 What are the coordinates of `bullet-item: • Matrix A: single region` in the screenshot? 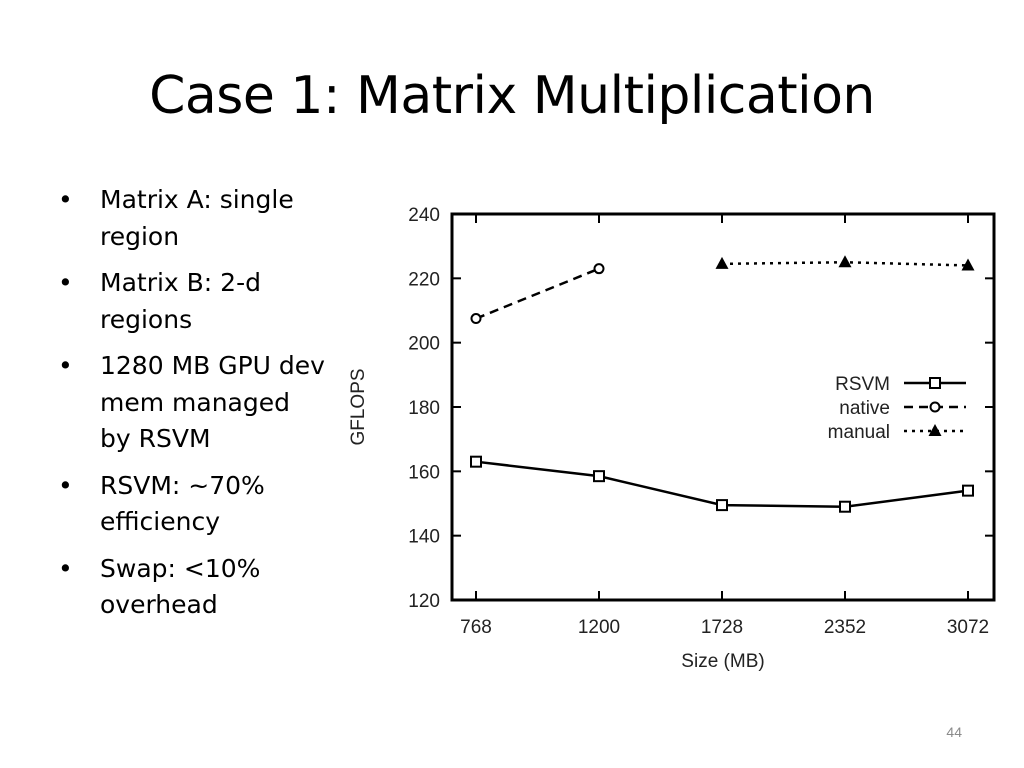 It's located at (193, 218).